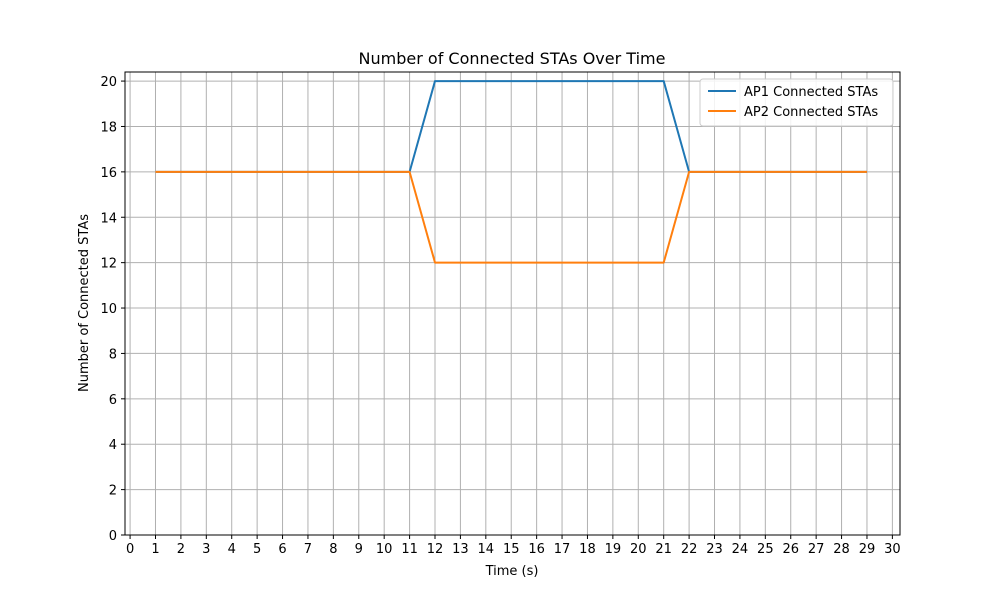 The width and height of the screenshot is (1000, 600). What do you see at coordinates (113, 491) in the screenshot?
I see `y-tick-label: 2` at bounding box center [113, 491].